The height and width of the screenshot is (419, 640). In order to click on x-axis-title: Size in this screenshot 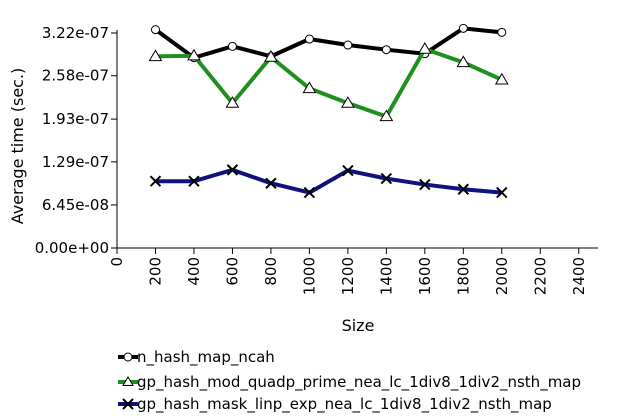, I will do `click(358, 325)`.